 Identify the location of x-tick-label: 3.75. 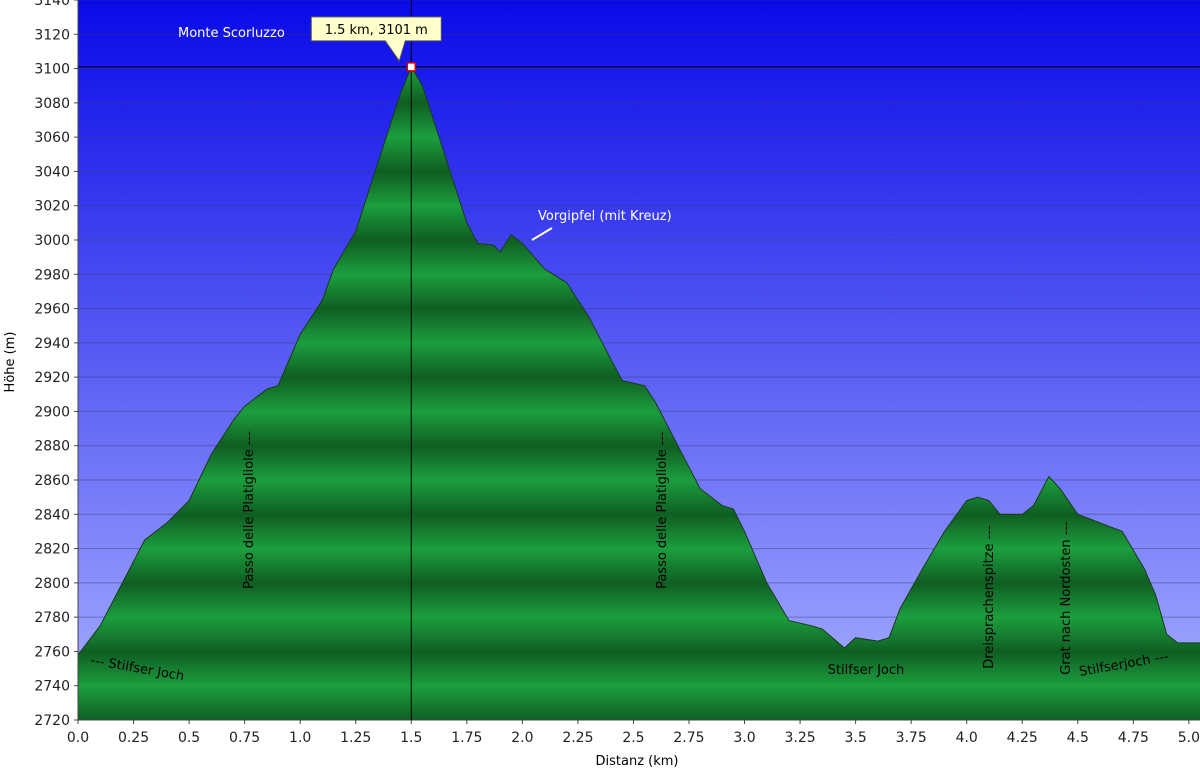
(911, 738).